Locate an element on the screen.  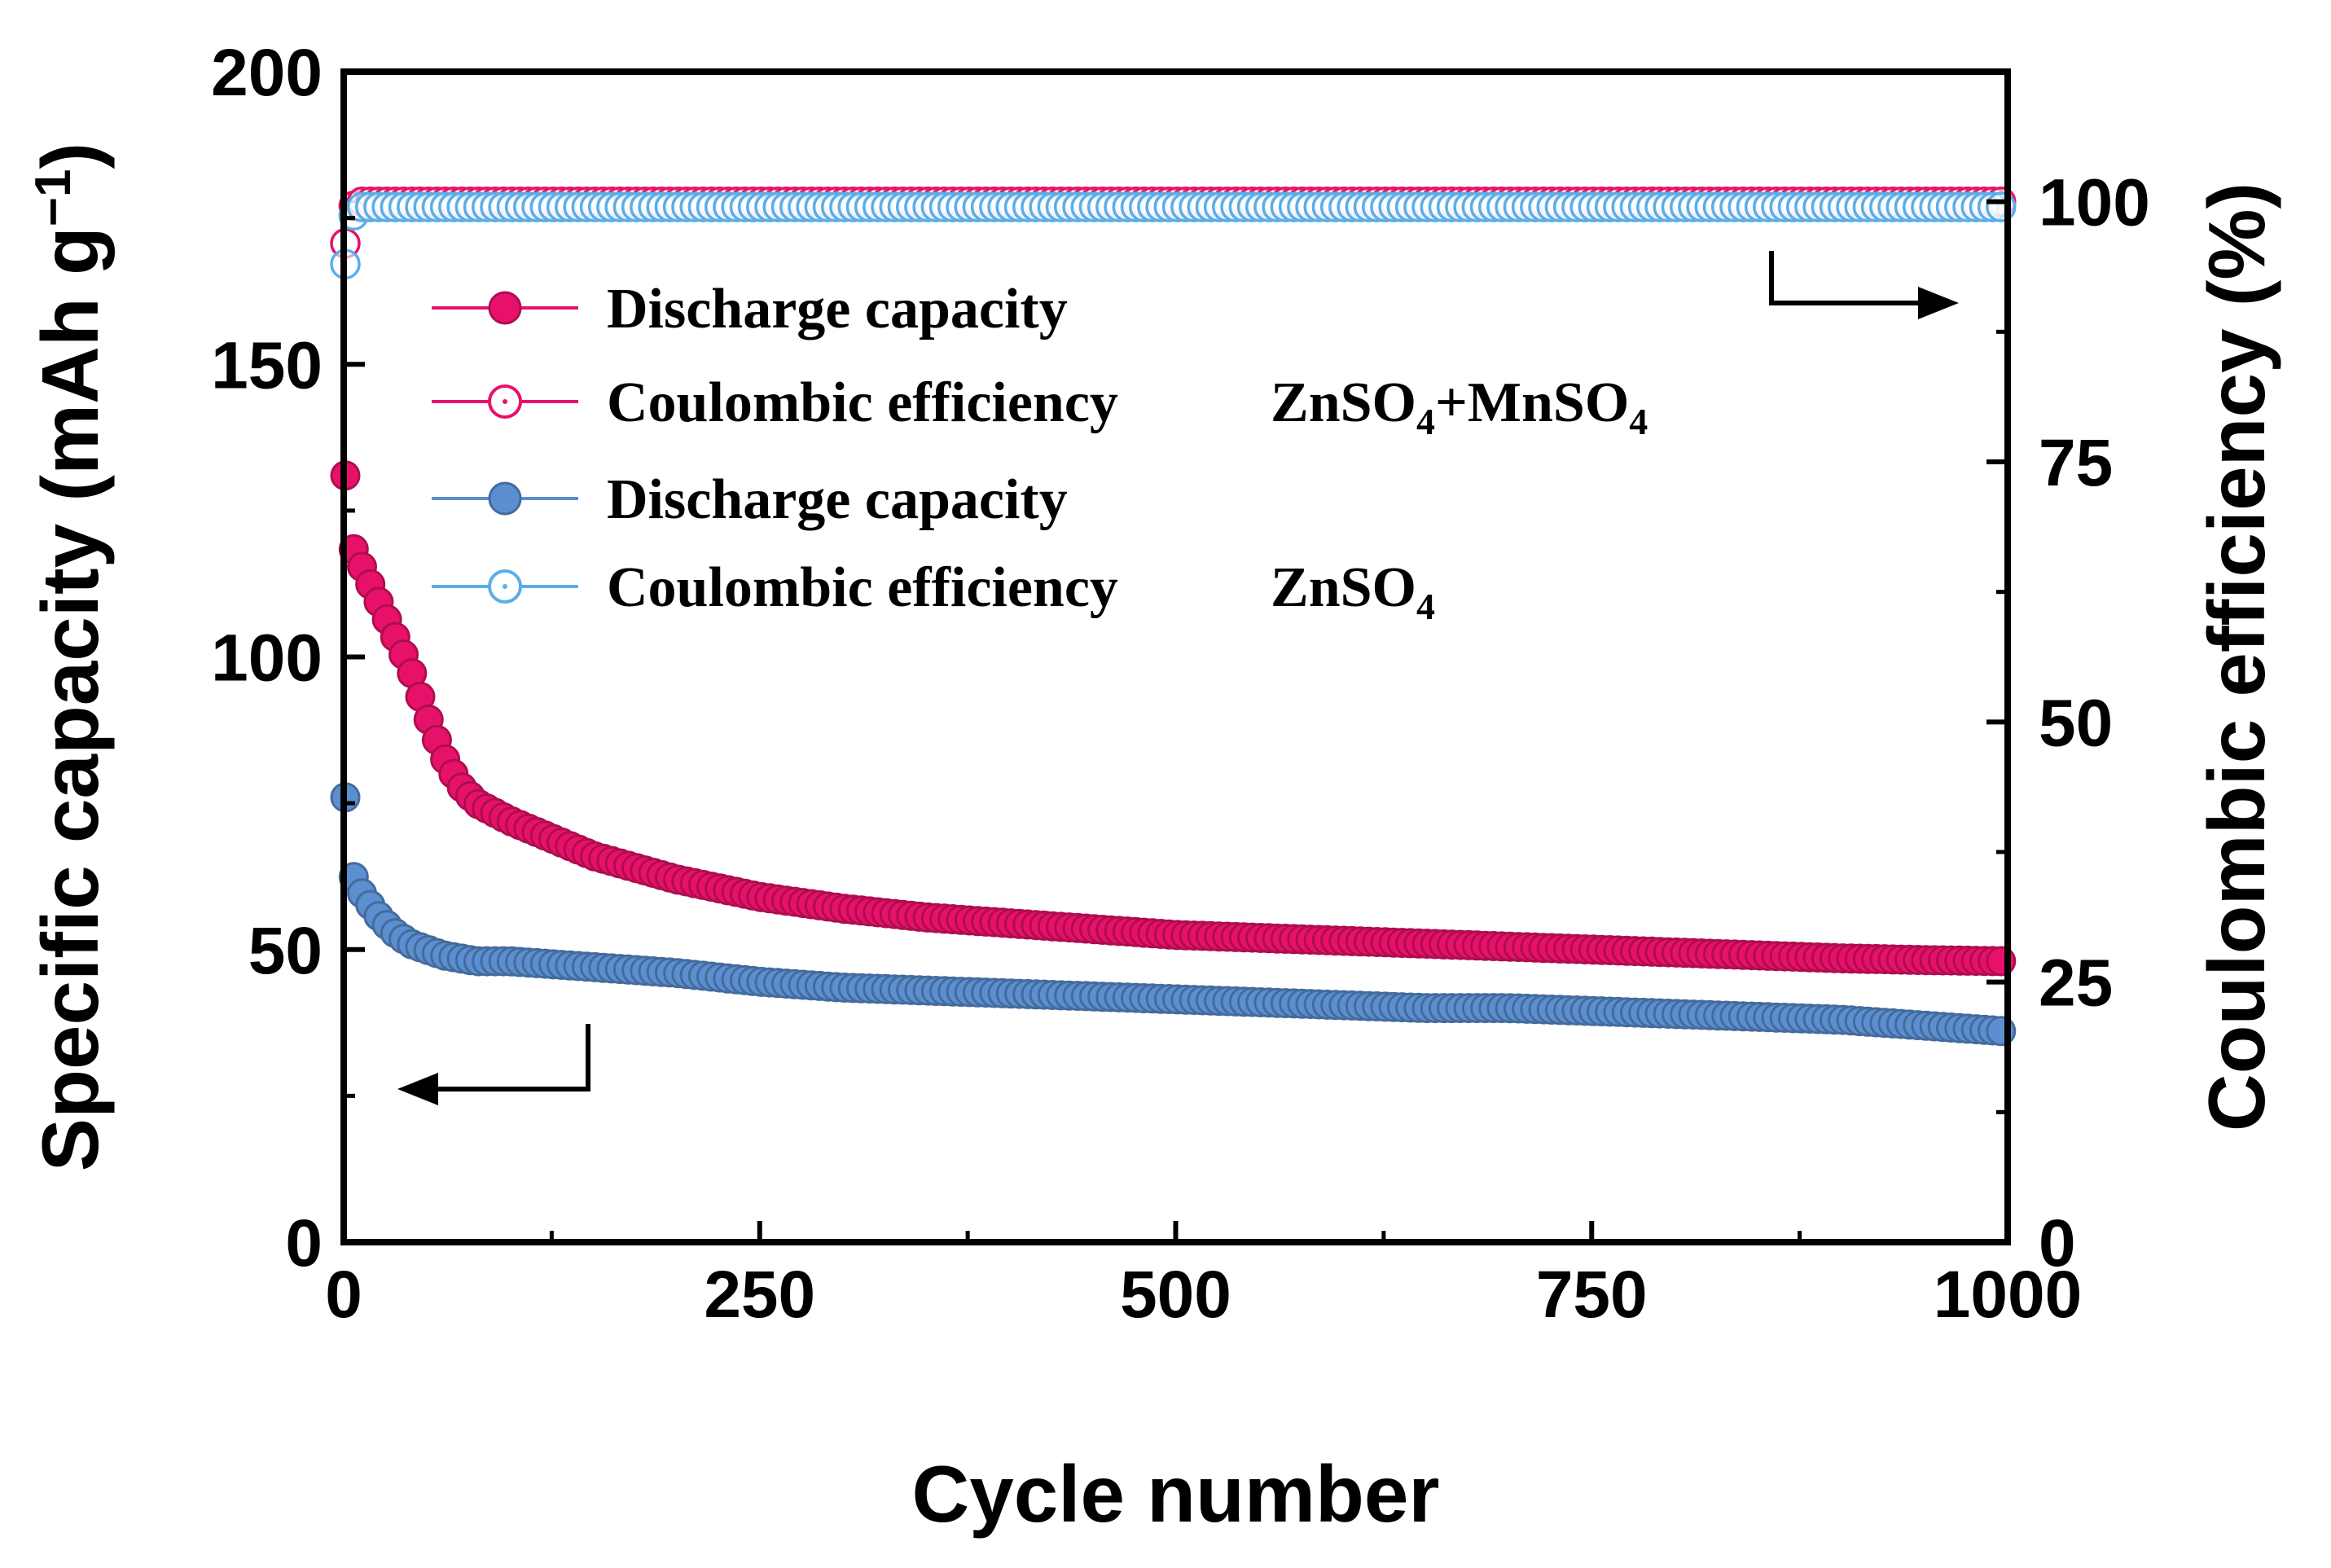
legend-entry-1: Discharge capacity is located at coordinates (750, 309).